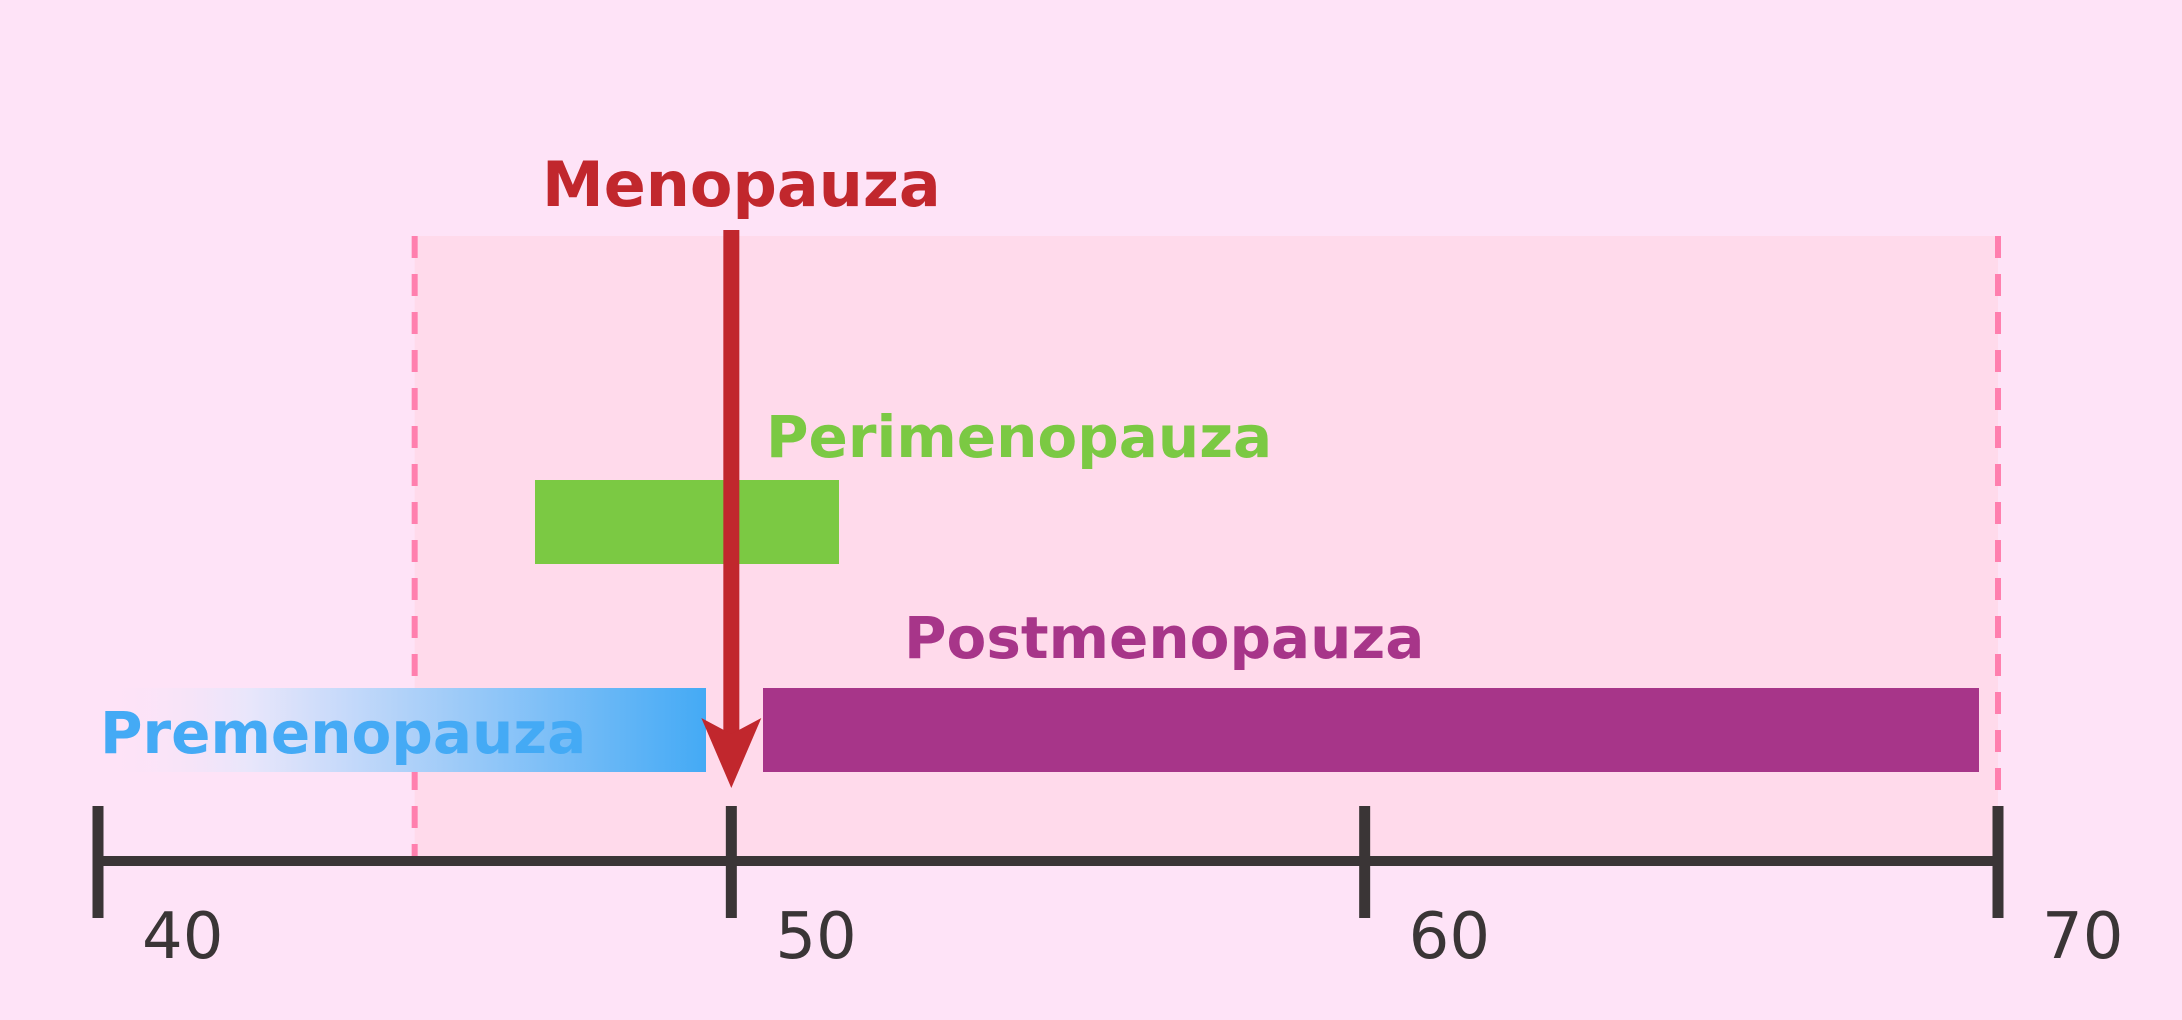  Describe the element at coordinates (731, 753) in the screenshot. I see `menopause-arrow-head` at that location.